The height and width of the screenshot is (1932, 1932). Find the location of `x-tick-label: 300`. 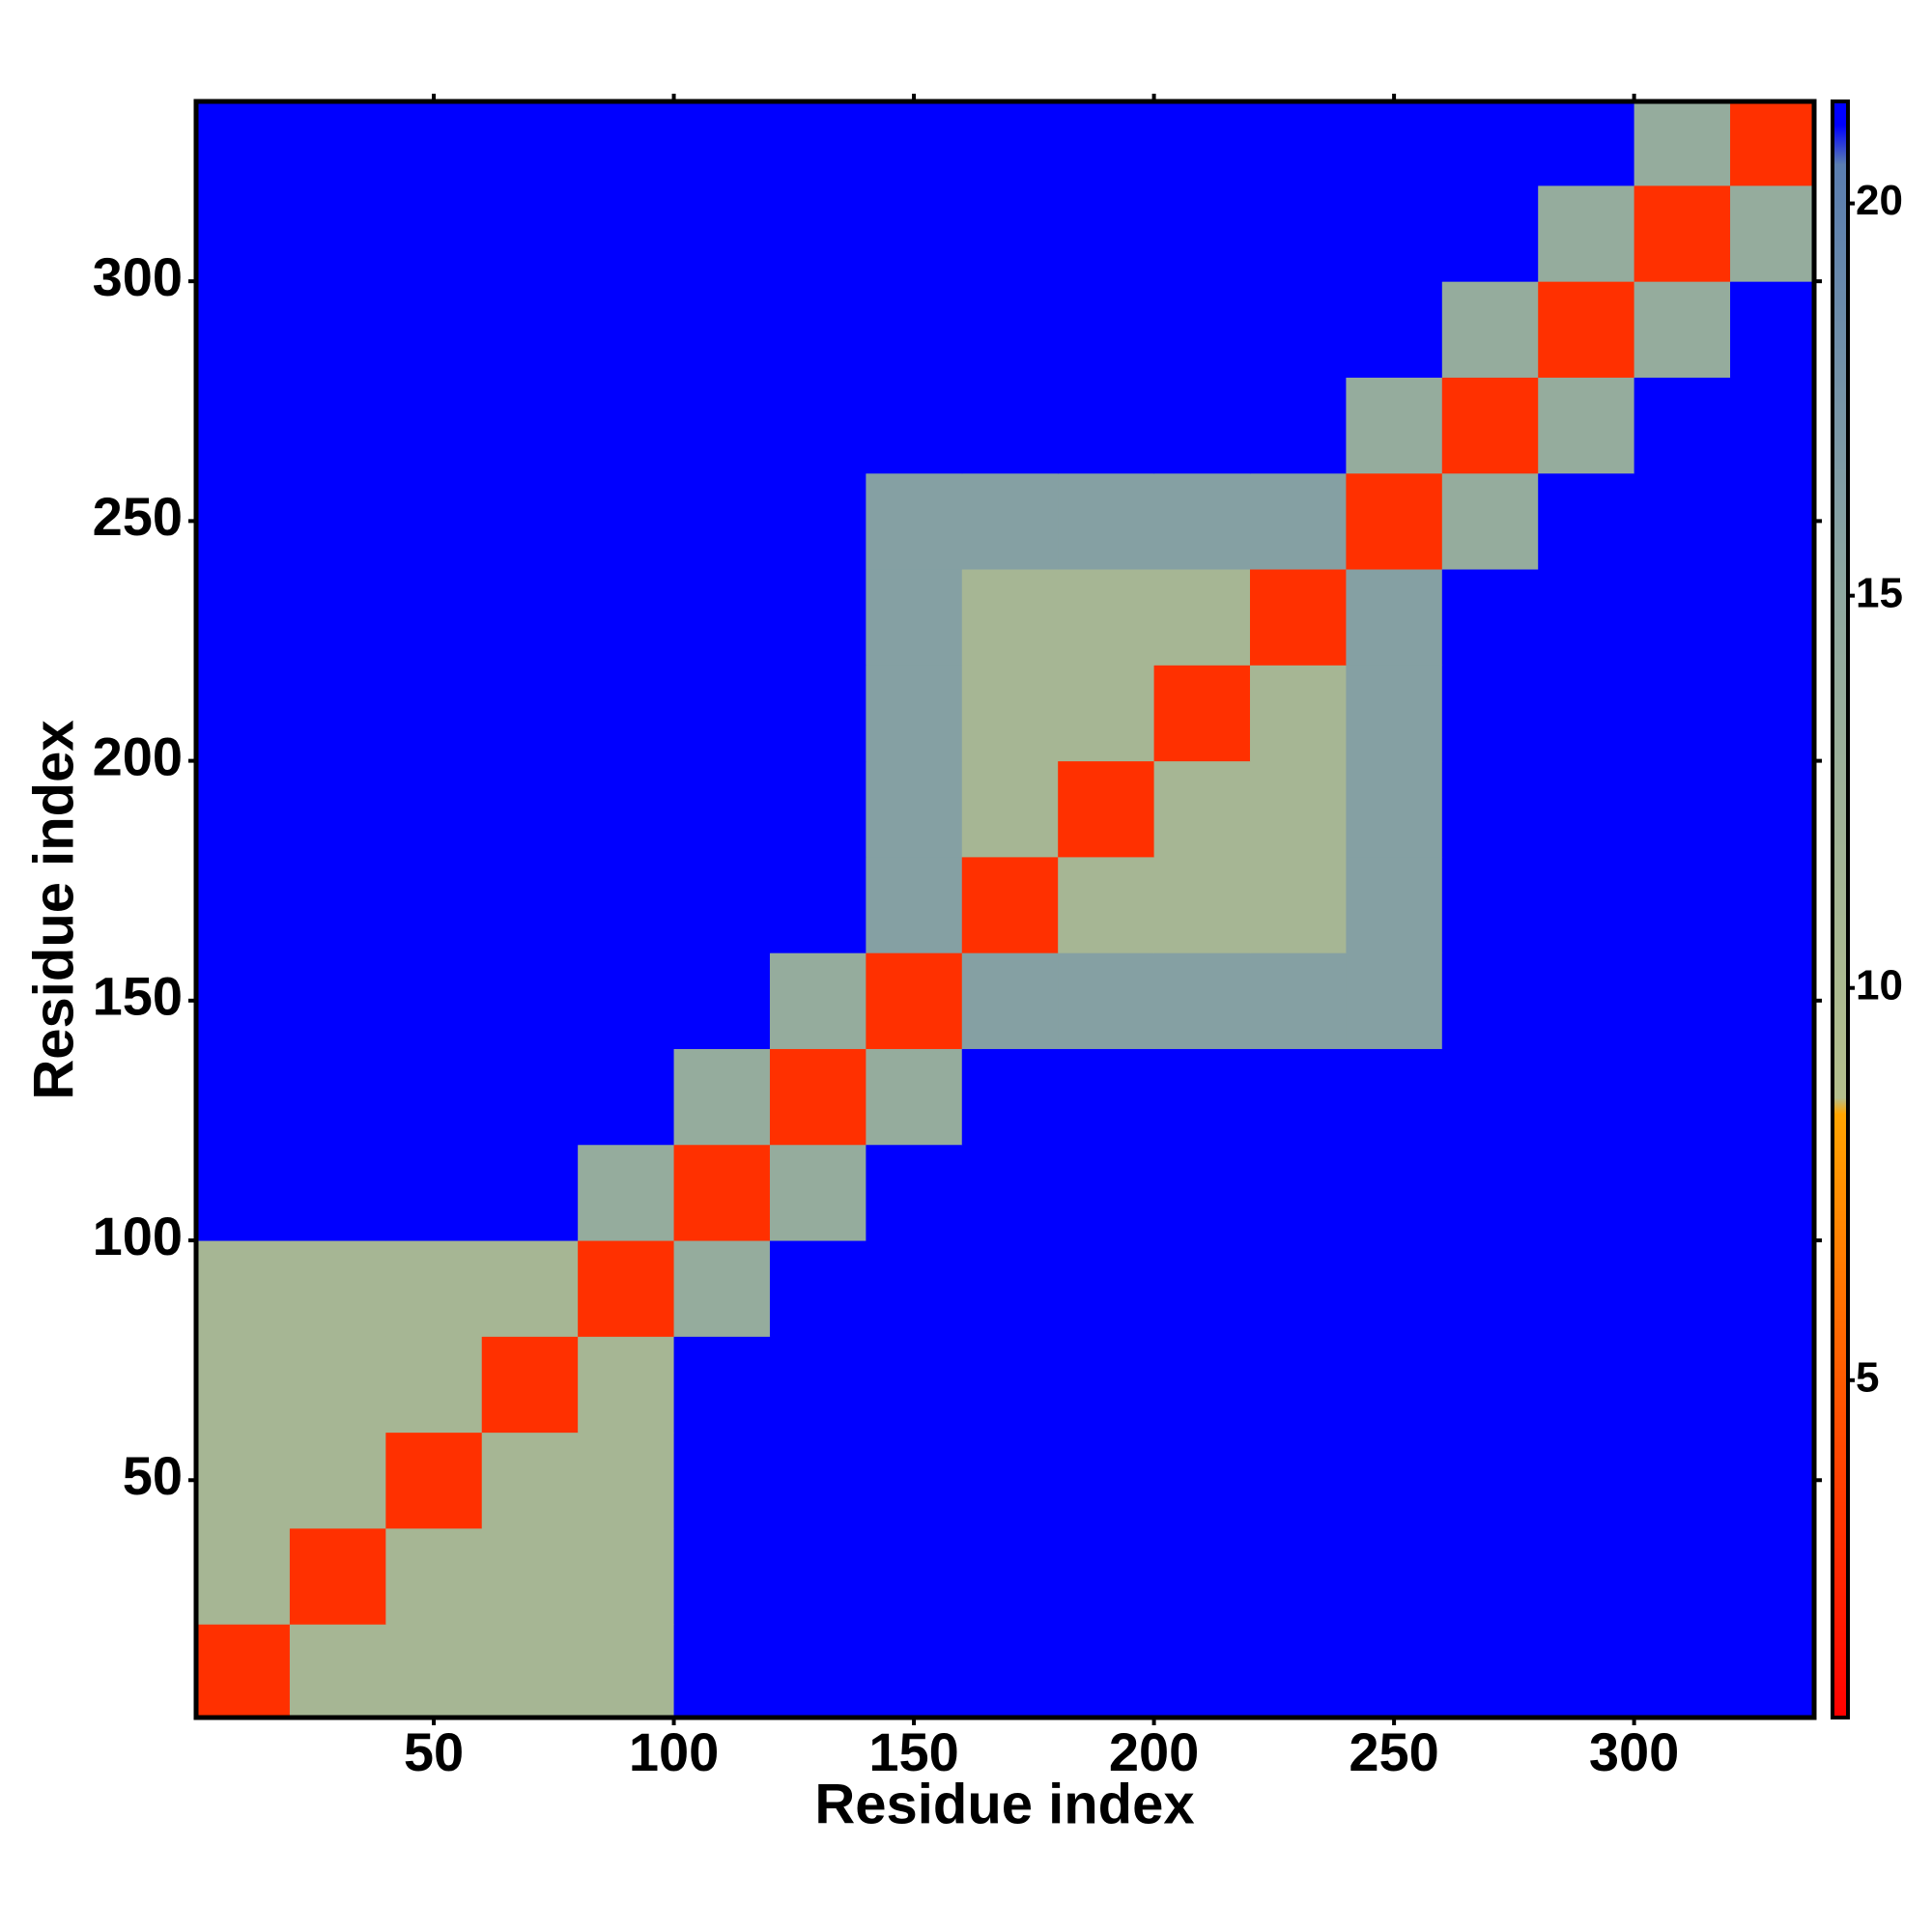

x-tick-label: 300 is located at coordinates (1634, 1751).